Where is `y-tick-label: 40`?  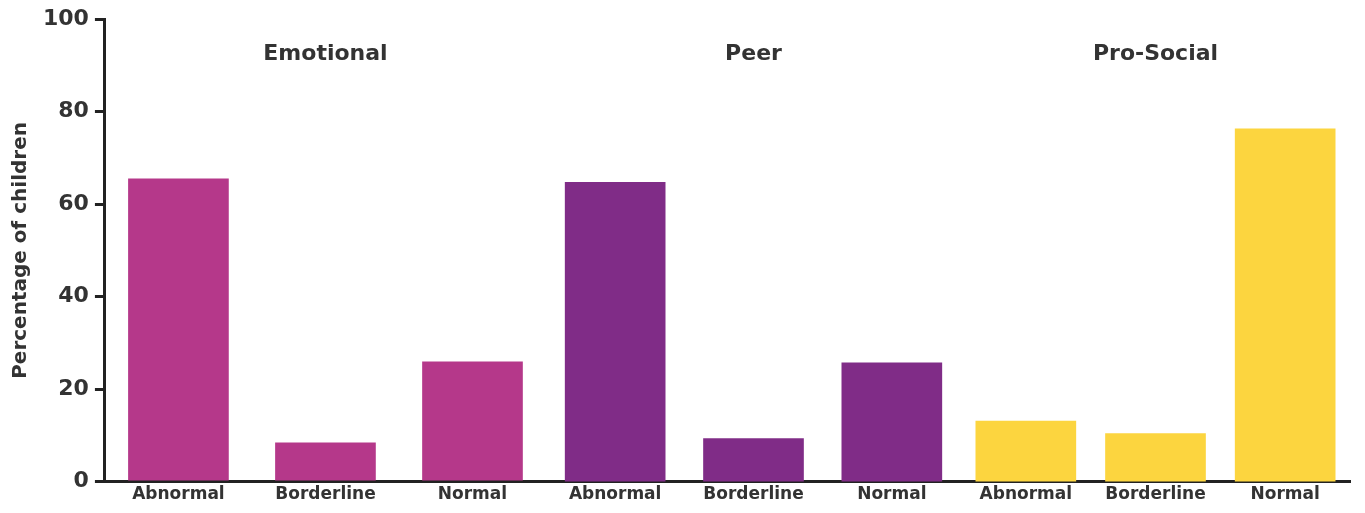
y-tick-label: 40 is located at coordinates (73, 295).